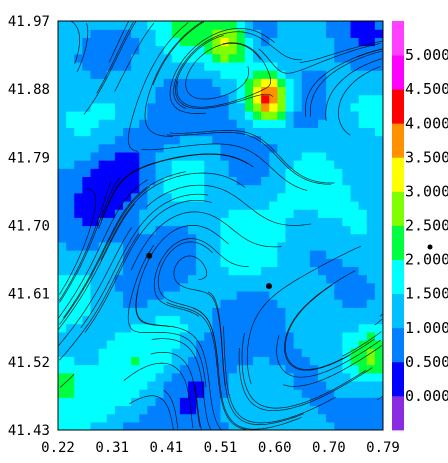 The width and height of the screenshot is (448, 463). I want to click on colorbar-segment, so click(398, 106).